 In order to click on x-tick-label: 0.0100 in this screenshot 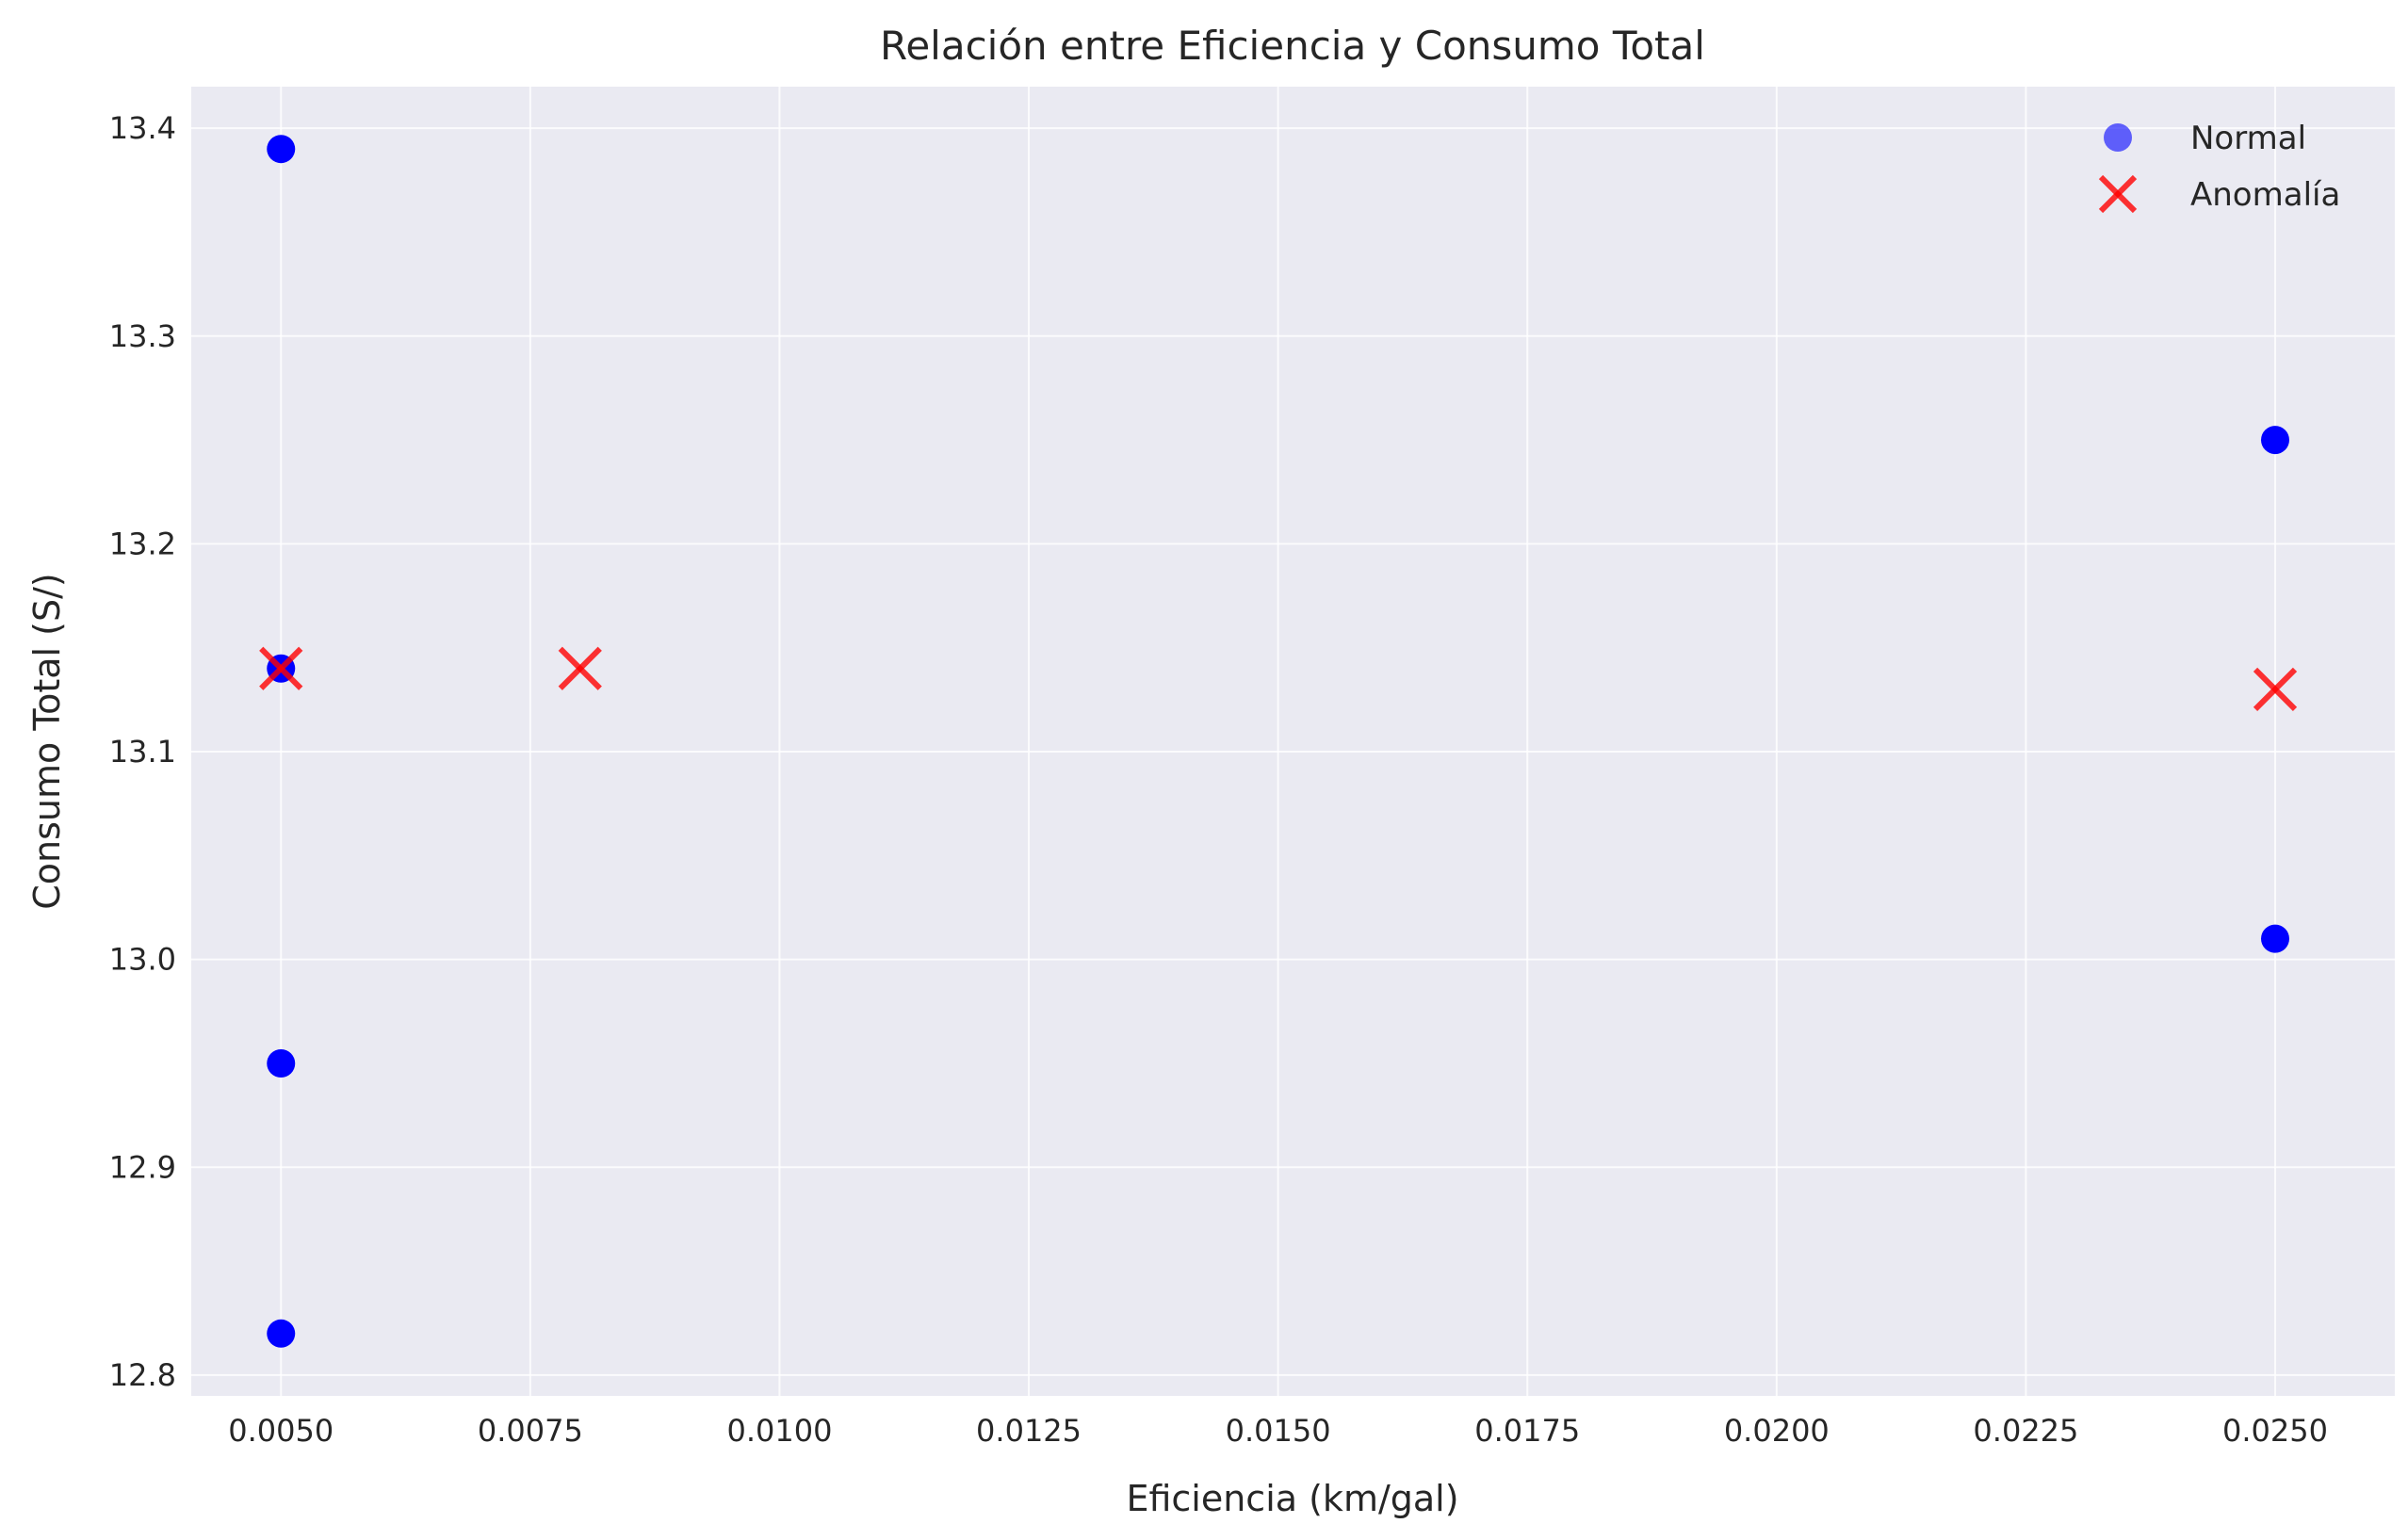, I will do `click(779, 1431)`.